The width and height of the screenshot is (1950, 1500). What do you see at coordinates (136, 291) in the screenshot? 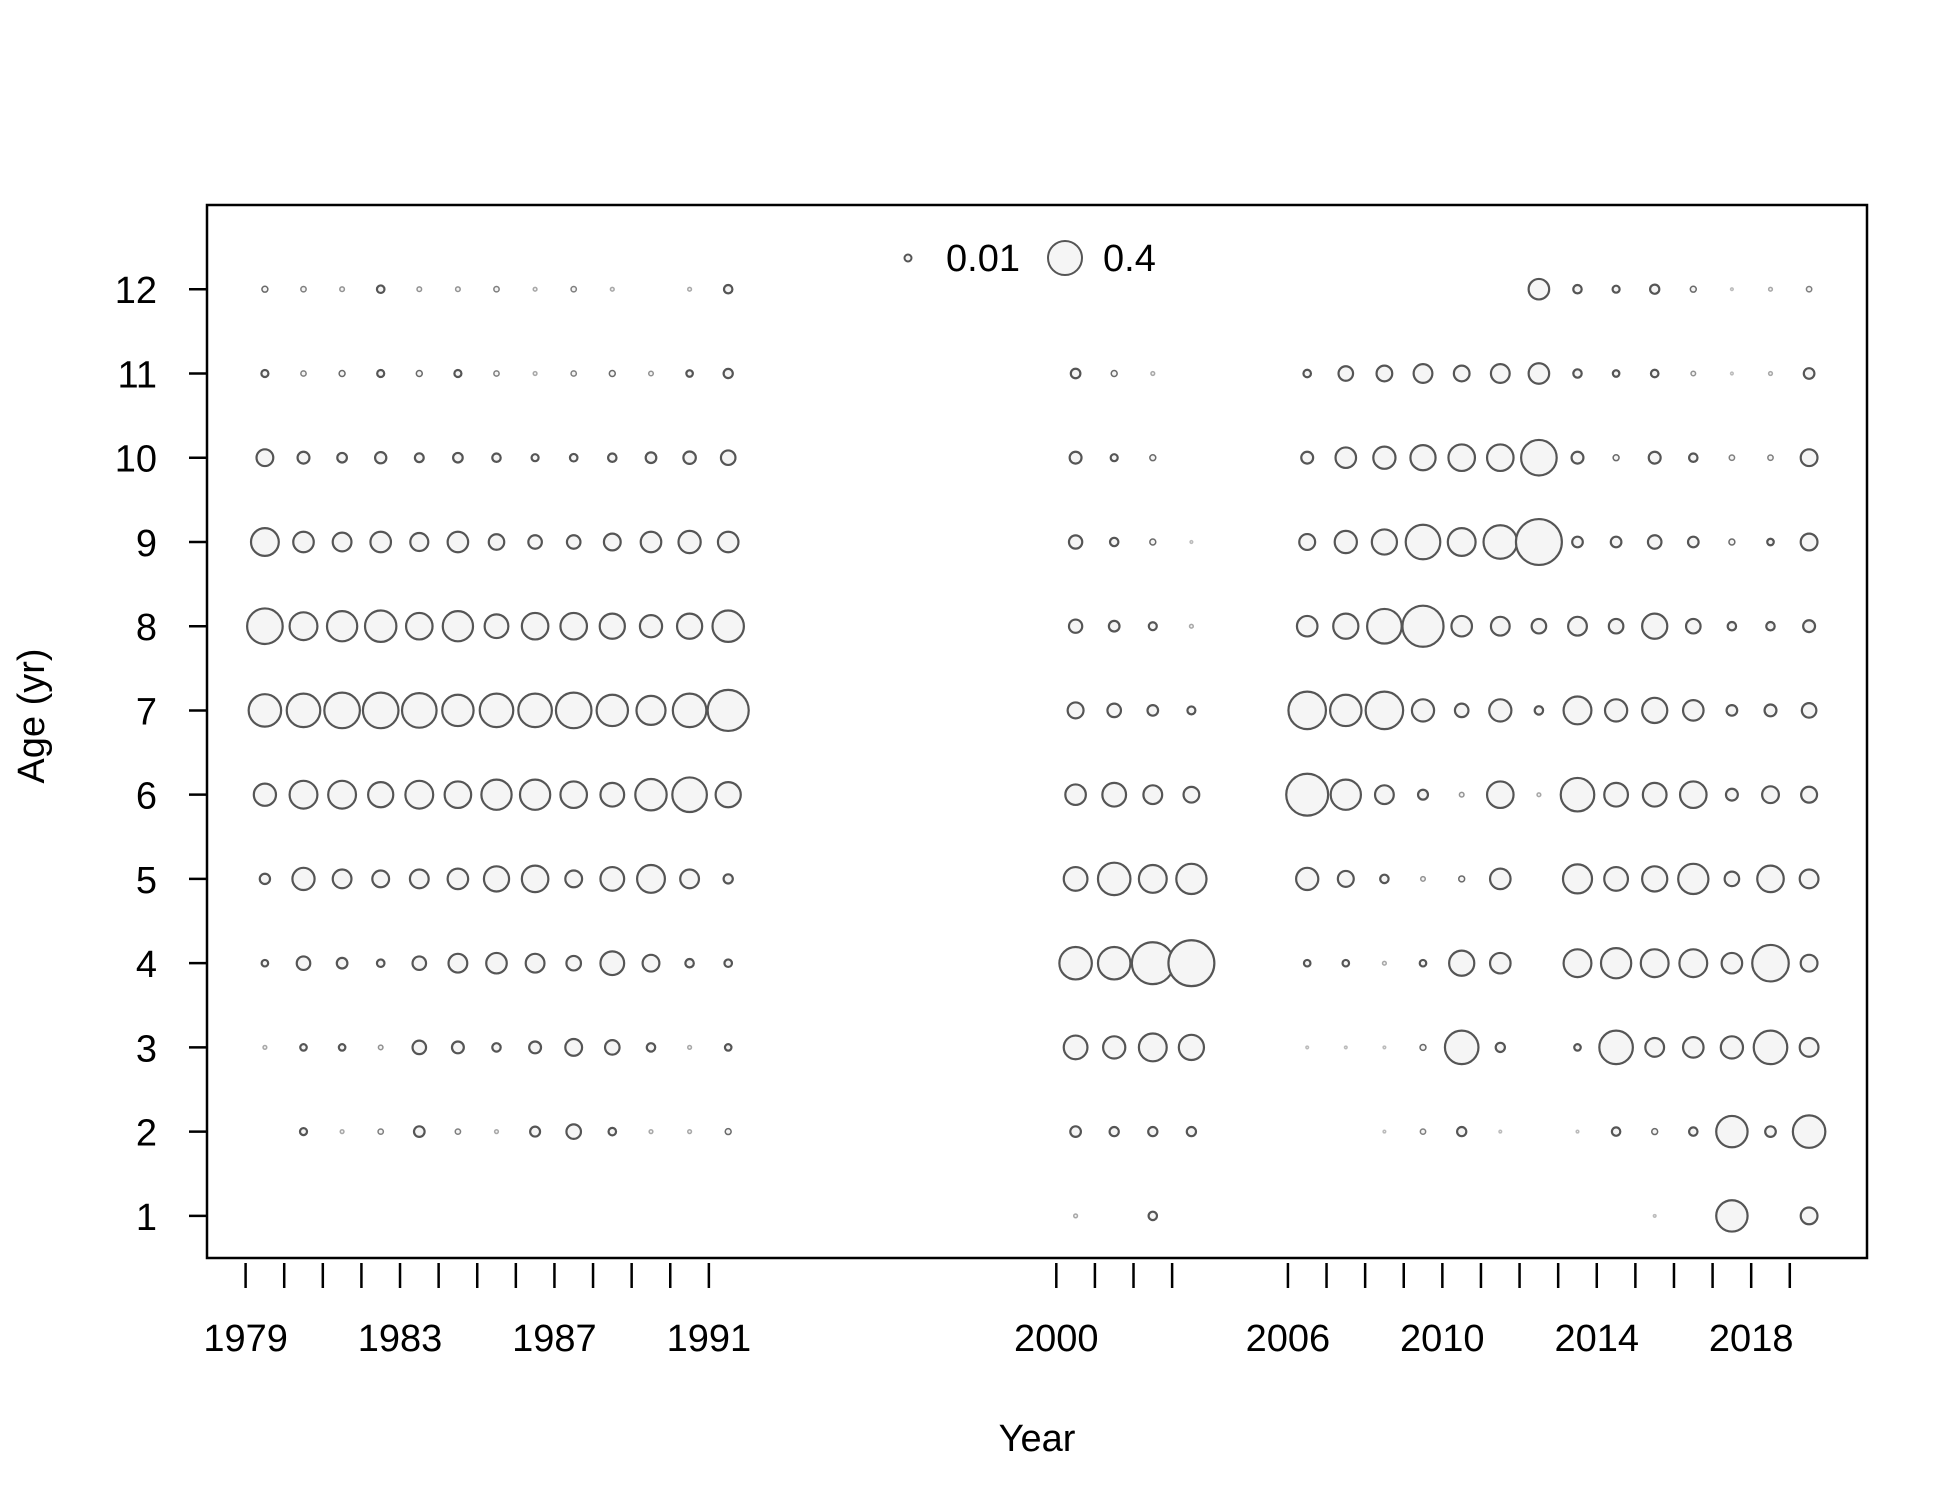
I see `y-tick-label: 12` at bounding box center [136, 291].